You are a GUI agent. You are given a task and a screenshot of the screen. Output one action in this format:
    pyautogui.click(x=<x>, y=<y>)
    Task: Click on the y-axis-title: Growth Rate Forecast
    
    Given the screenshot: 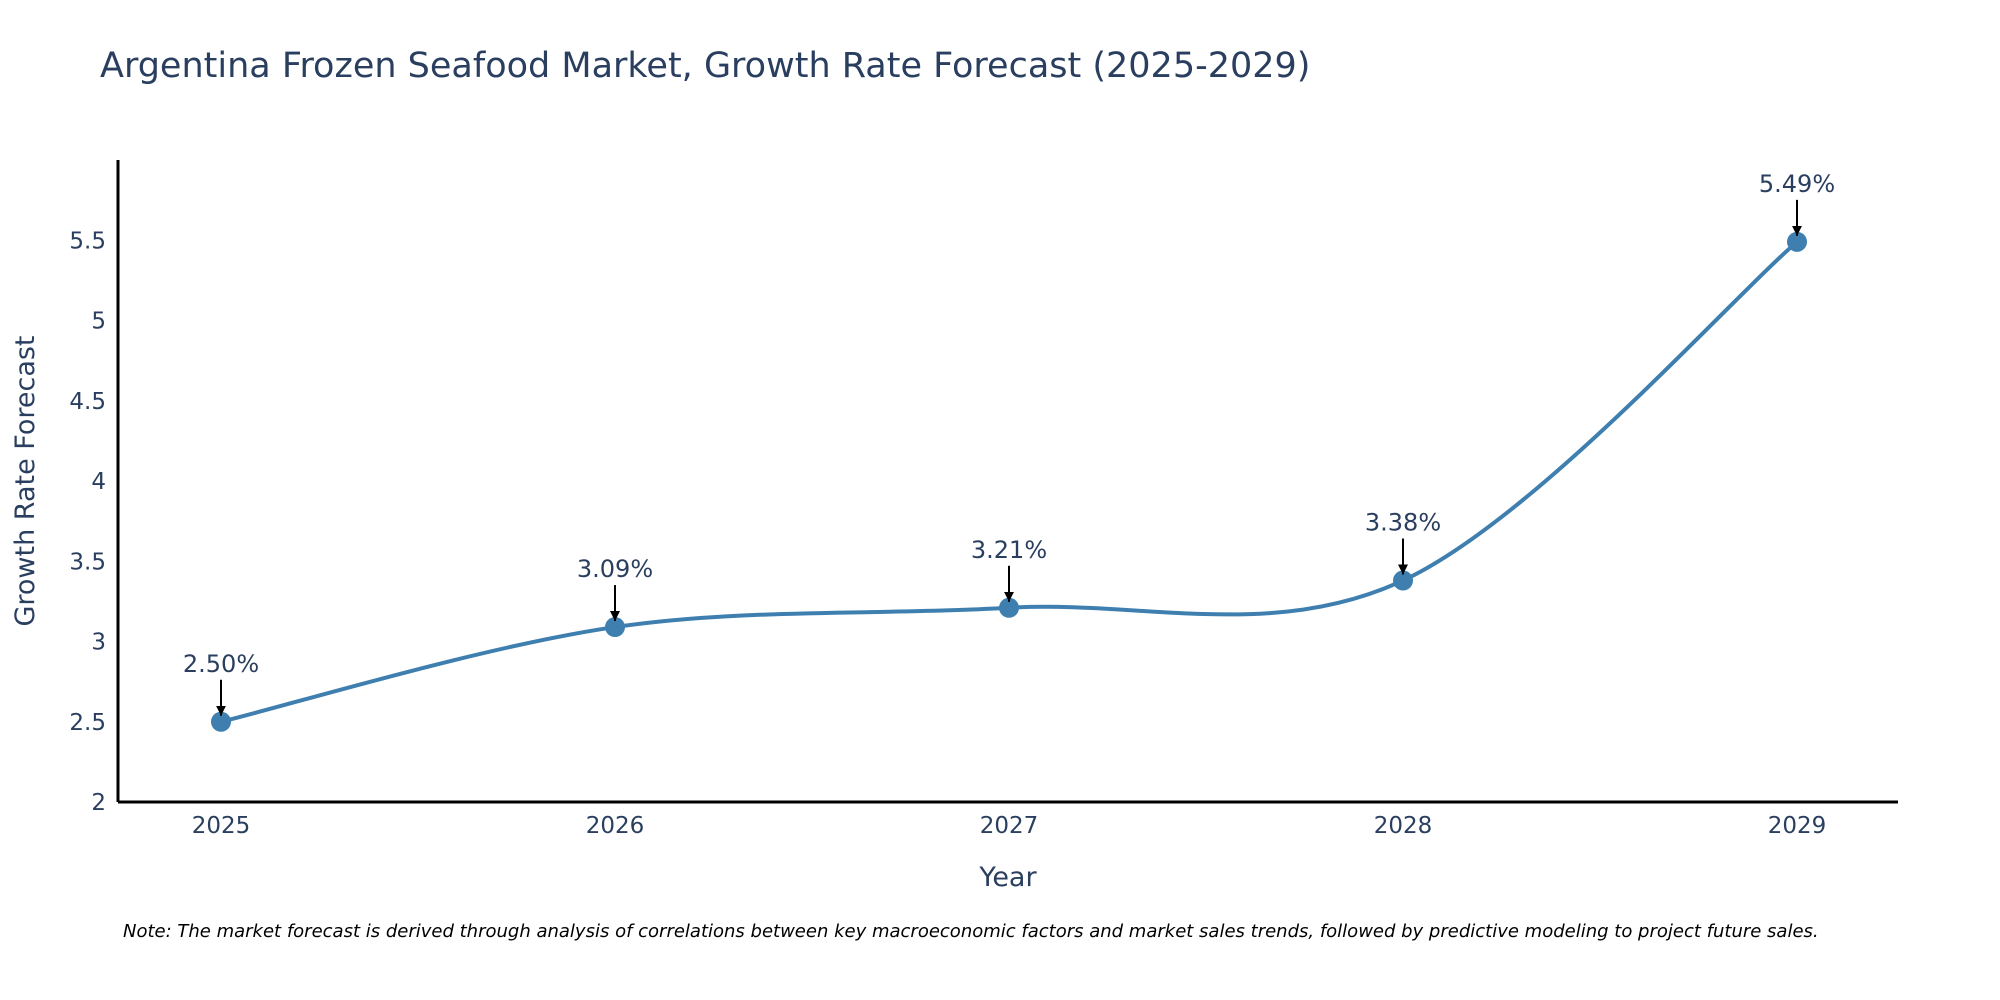 What is the action you would take?
    pyautogui.click(x=25, y=480)
    